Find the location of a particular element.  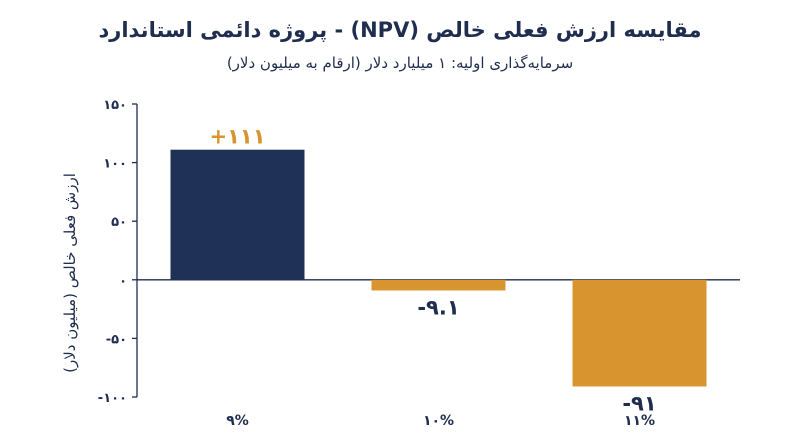

y-tick-label: -۱۰۰ is located at coordinates (112, 398).